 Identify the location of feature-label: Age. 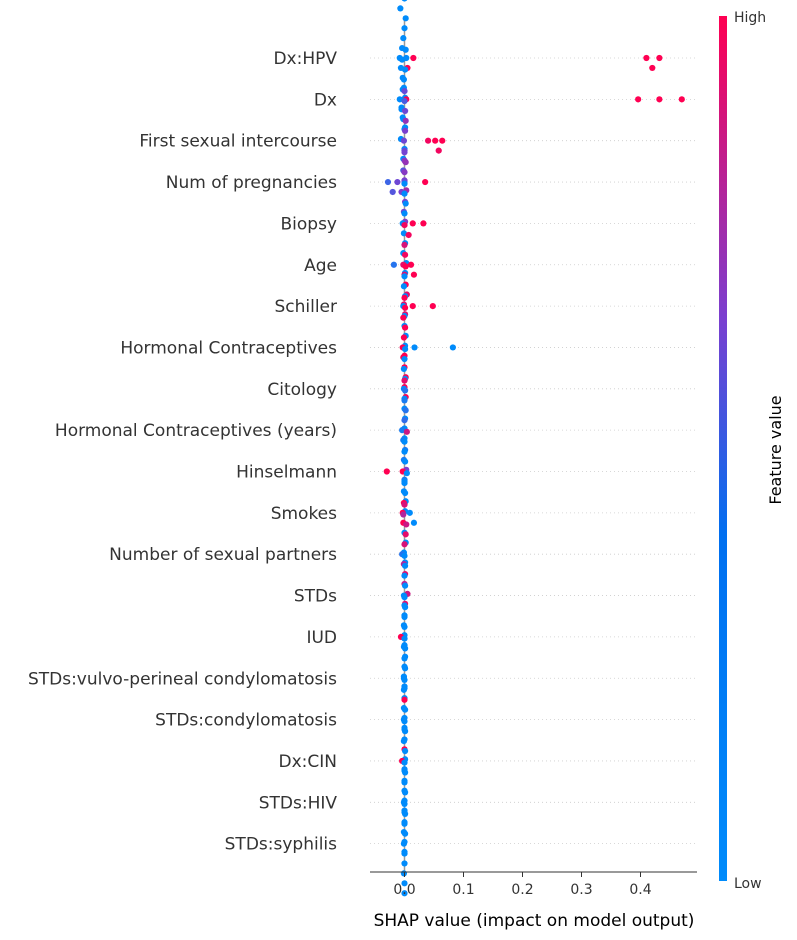
(320, 266).